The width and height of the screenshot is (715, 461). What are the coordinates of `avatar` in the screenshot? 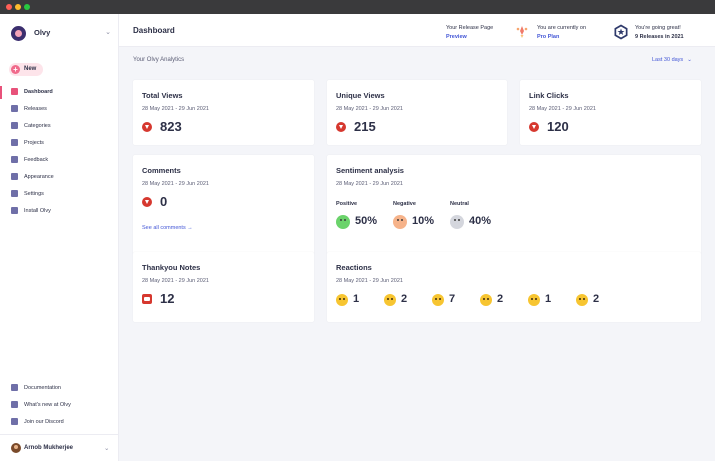 It's located at (16, 448).